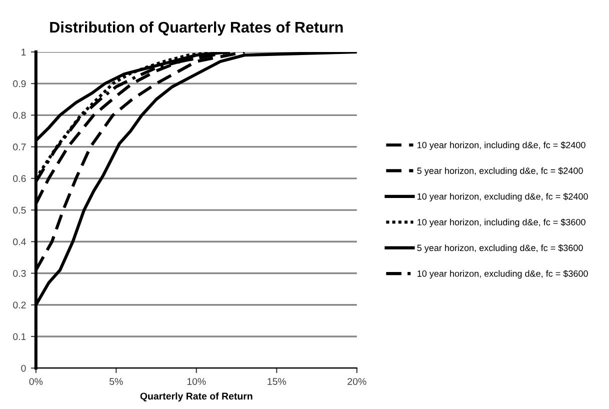 This screenshot has width=609, height=409. Describe the element at coordinates (23, 368) in the screenshot. I see `y-tick-label: 0` at that location.